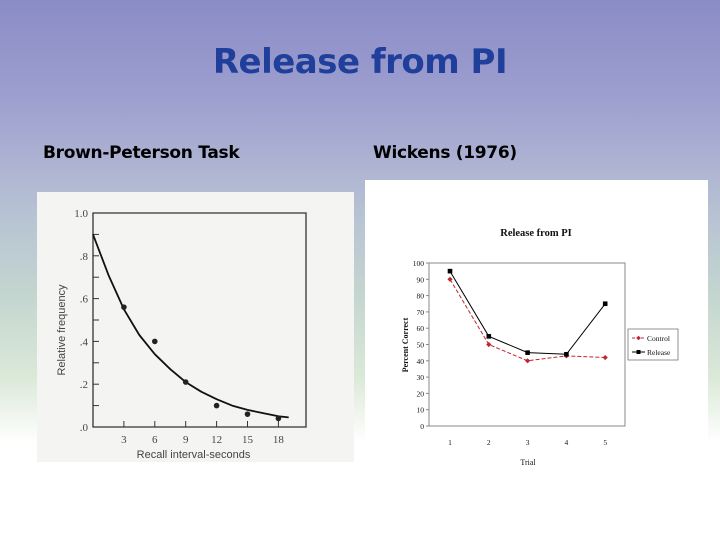 The width and height of the screenshot is (720, 540). Describe the element at coordinates (421, 328) in the screenshot. I see `y-tick-label: 60` at that location.